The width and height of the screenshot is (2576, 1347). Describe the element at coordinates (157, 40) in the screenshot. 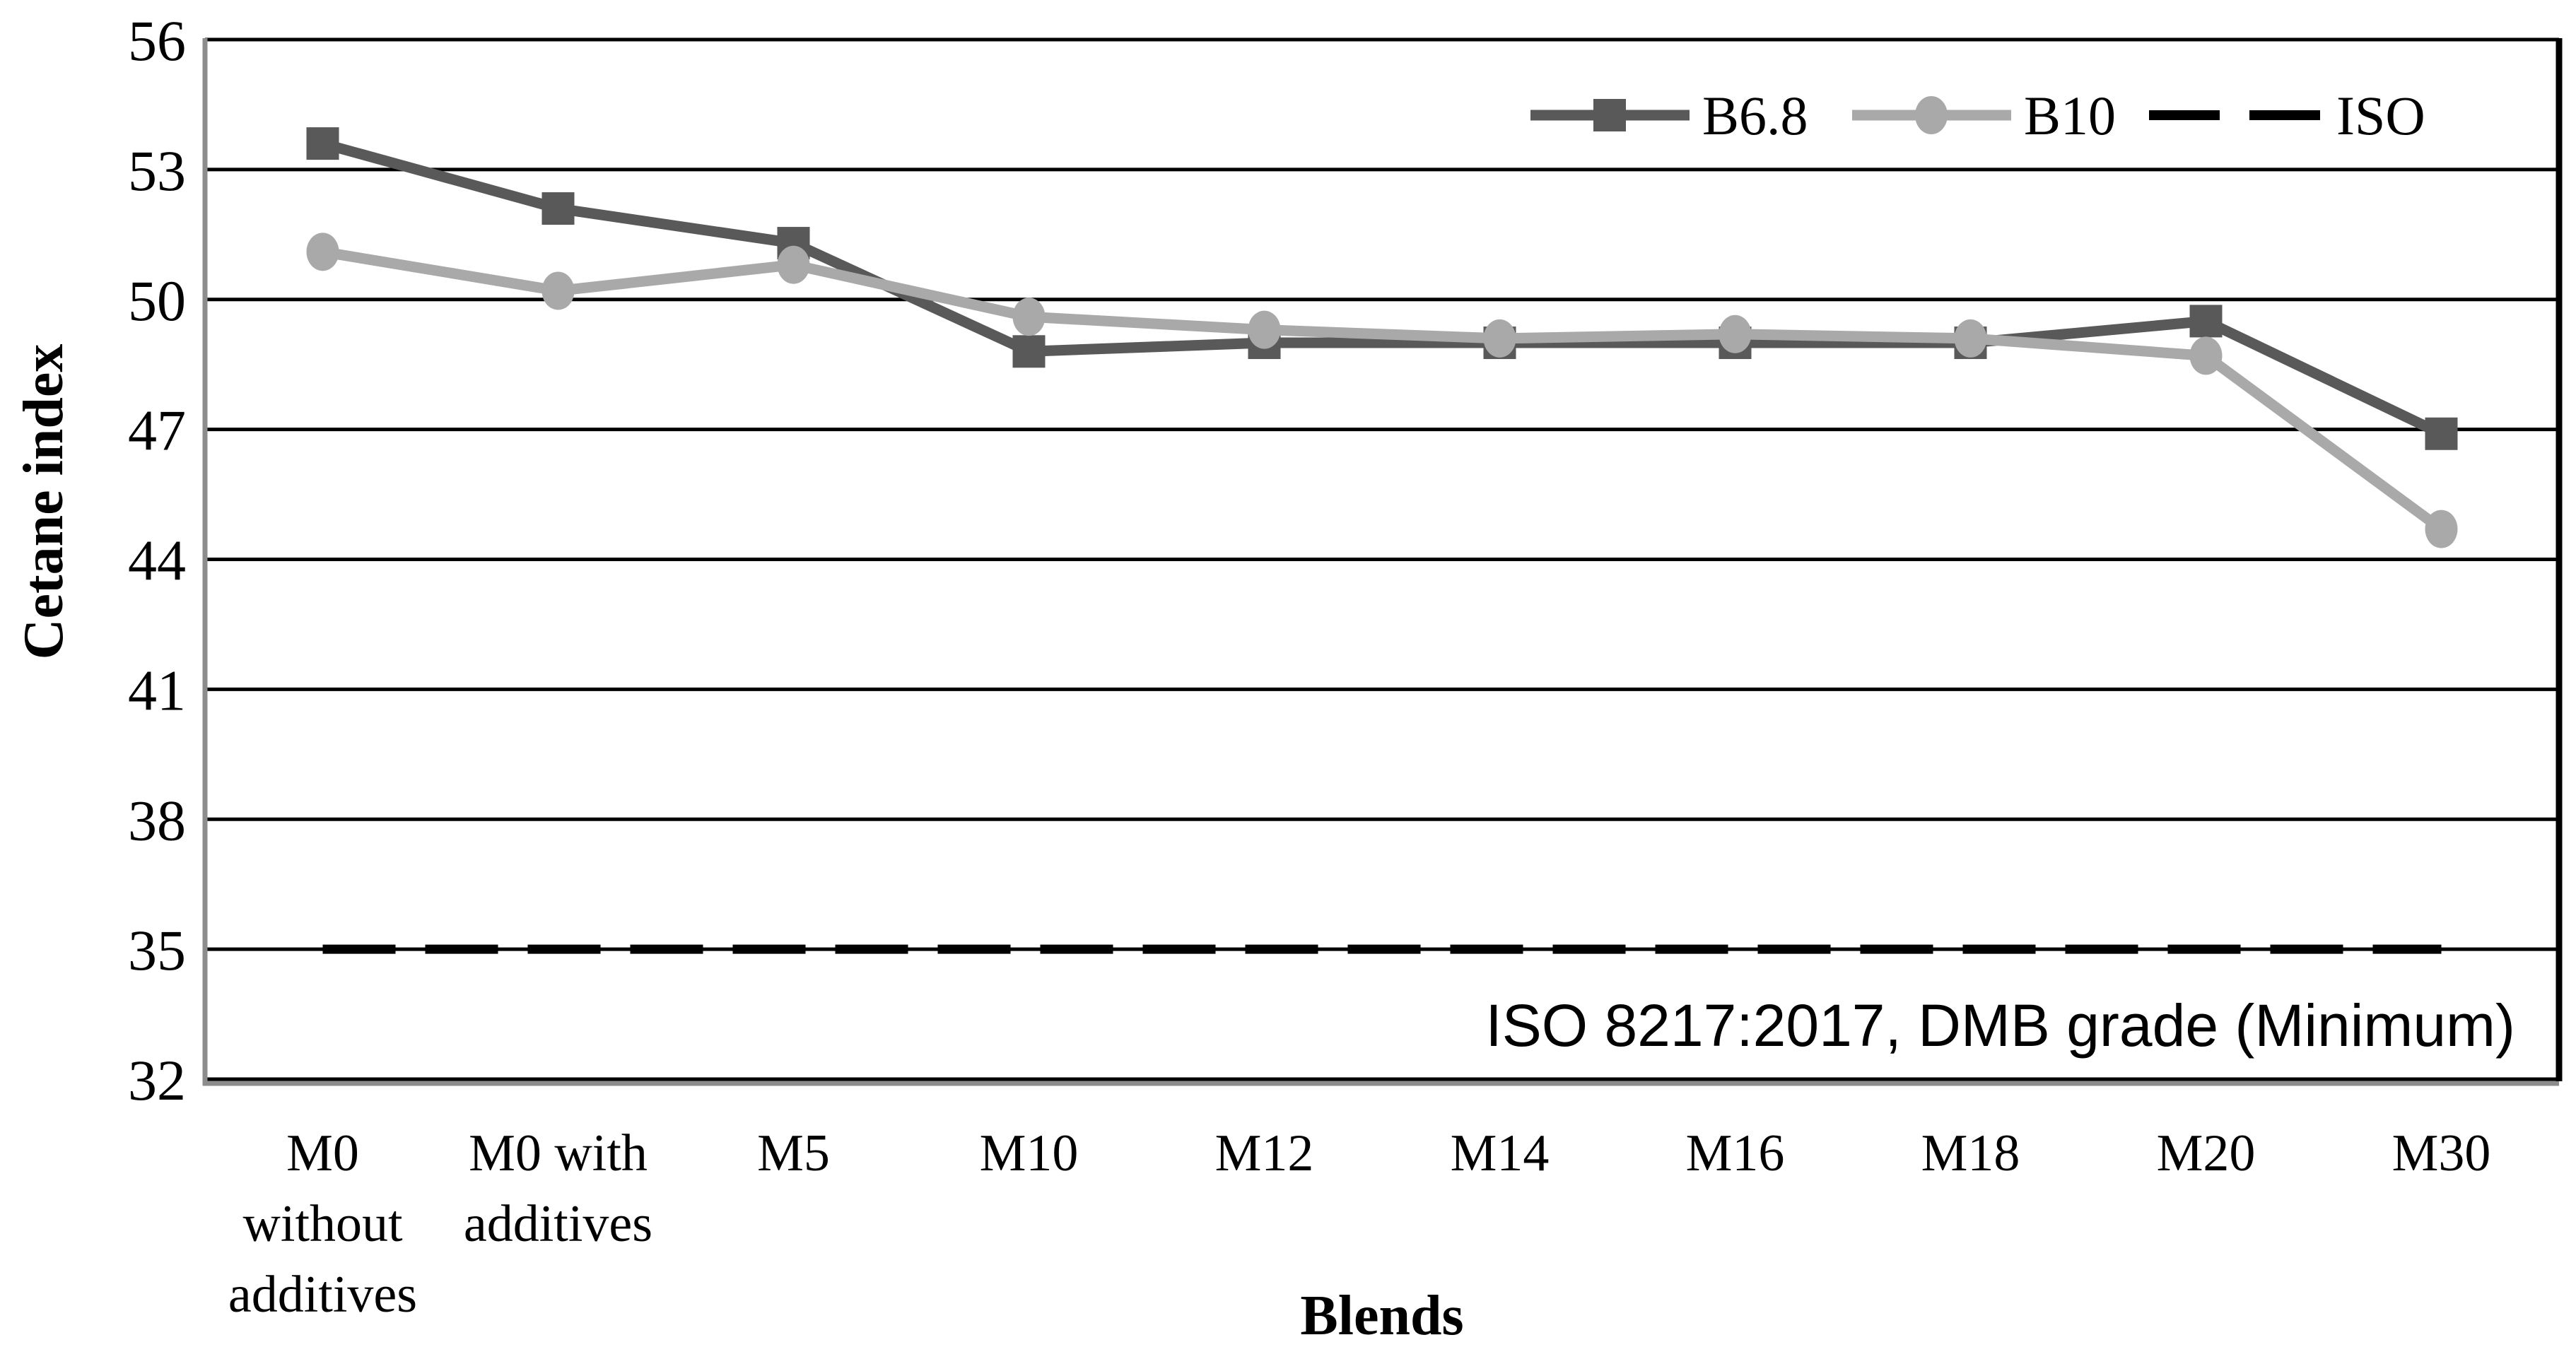

I see `y-tick-label-56: 56` at that location.